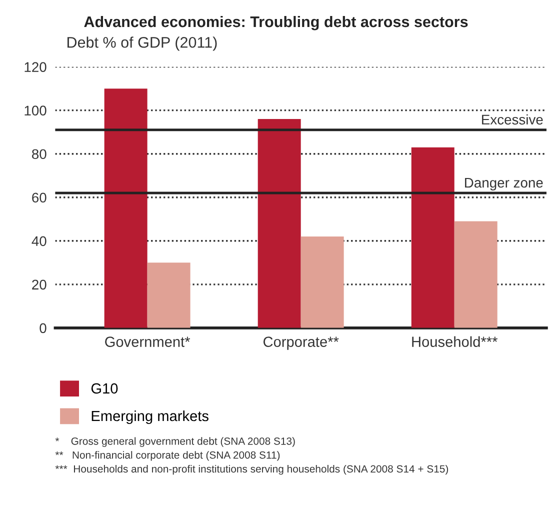 Image resolution: width=552 pixels, height=514 pixels. I want to click on text: *** Households and non-profit institutions serving households (SNA 2008 S14 + S15), so click(251, 469).